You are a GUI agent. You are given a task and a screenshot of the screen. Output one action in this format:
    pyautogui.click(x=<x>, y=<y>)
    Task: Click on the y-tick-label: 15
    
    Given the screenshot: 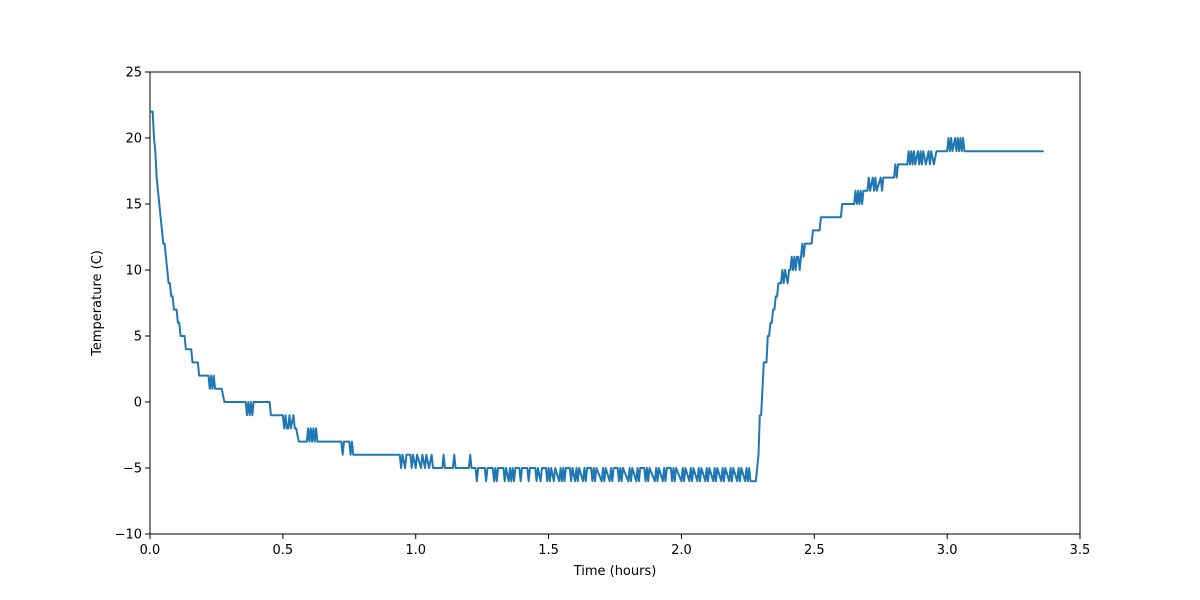 What is the action you would take?
    pyautogui.click(x=133, y=205)
    